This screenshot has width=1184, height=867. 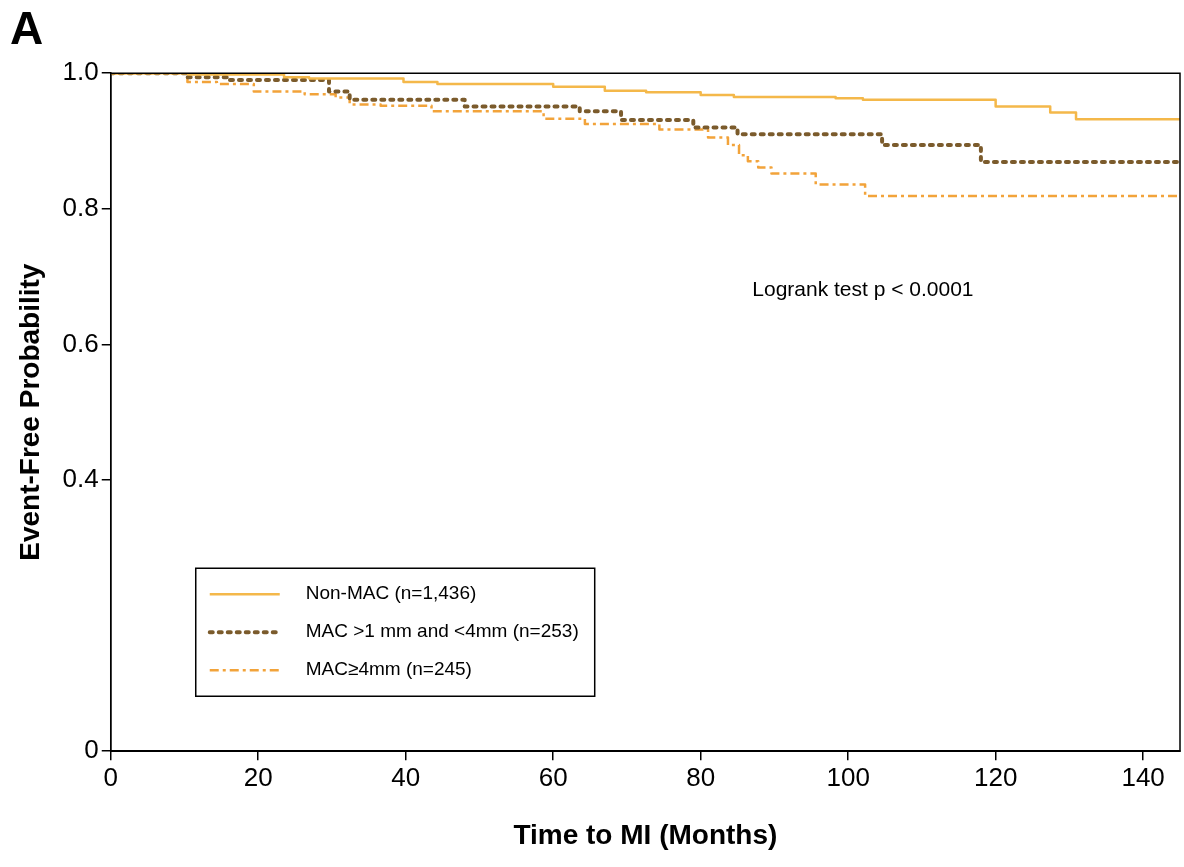 What do you see at coordinates (863, 288) in the screenshot?
I see `annotation: Logrank test p < 0.0001` at bounding box center [863, 288].